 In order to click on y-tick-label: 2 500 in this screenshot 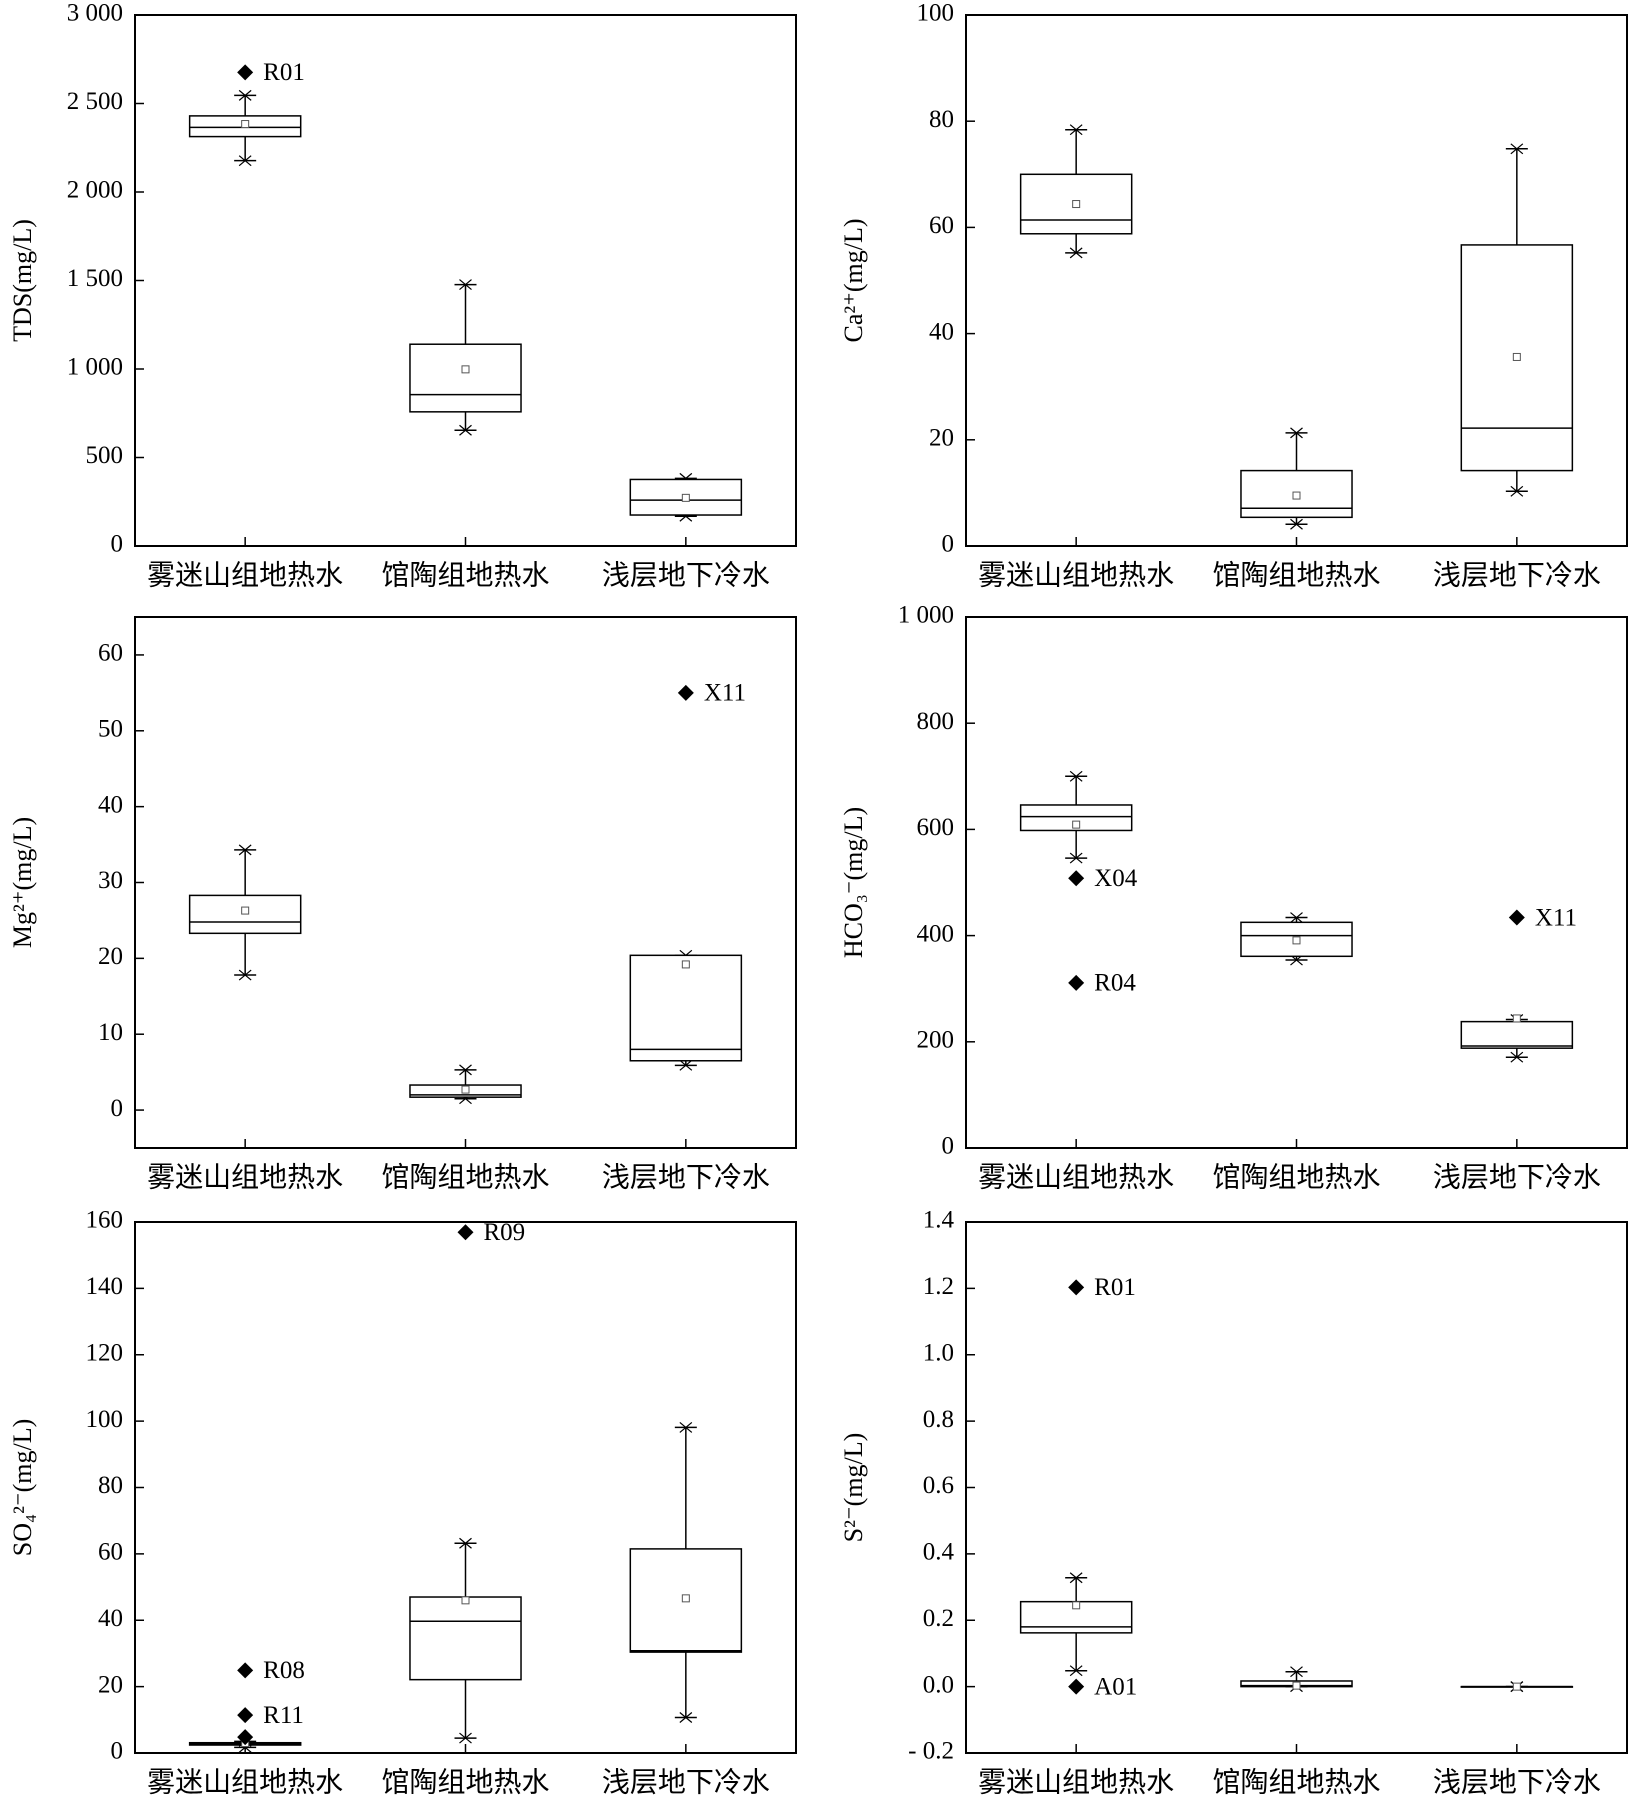, I will do `click(95, 101)`.